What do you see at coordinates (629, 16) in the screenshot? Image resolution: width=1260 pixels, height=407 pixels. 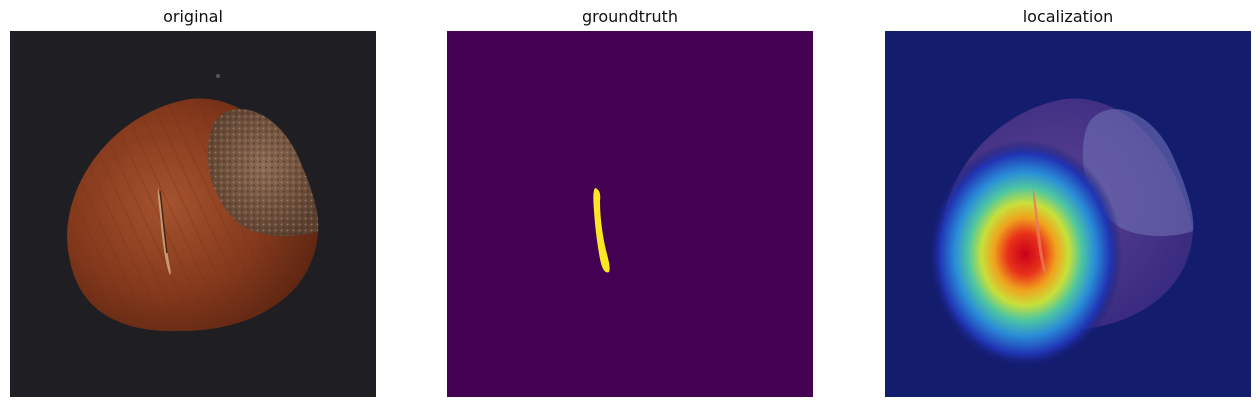 I see `panel-title-groundtruth: groundtruth` at bounding box center [629, 16].